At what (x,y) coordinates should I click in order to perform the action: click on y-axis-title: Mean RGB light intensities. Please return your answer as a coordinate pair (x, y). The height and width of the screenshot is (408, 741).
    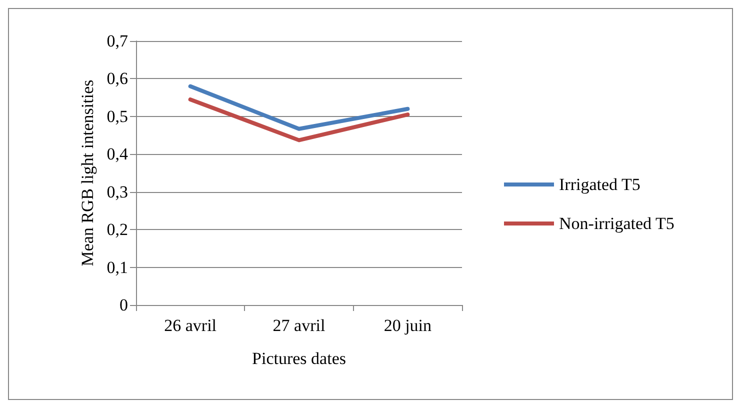
    Looking at the image, I should click on (87, 173).